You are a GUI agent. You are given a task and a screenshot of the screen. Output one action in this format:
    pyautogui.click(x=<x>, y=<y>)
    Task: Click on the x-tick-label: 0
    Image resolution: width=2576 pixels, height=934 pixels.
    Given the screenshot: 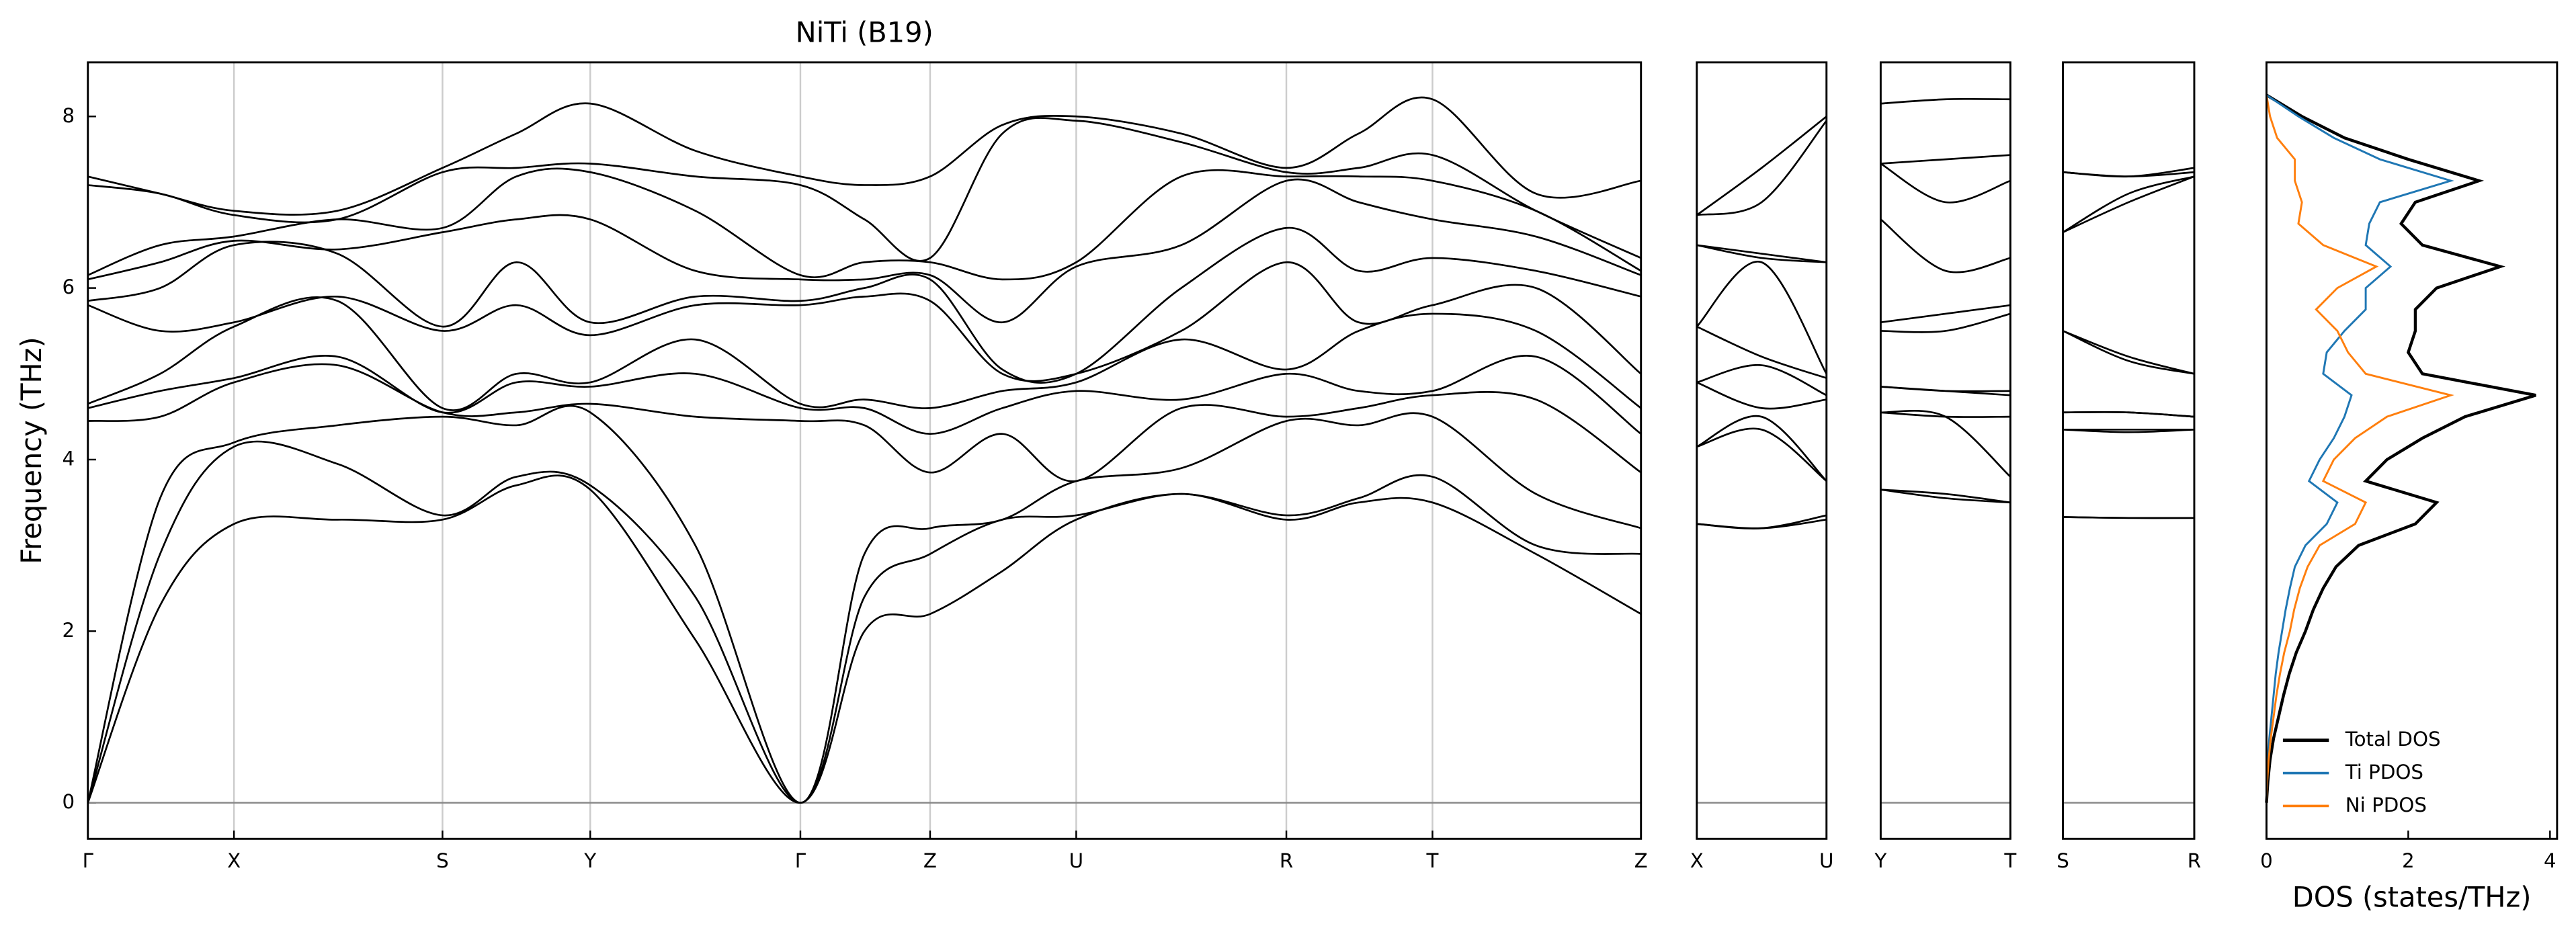 What is the action you would take?
    pyautogui.click(x=2266, y=860)
    